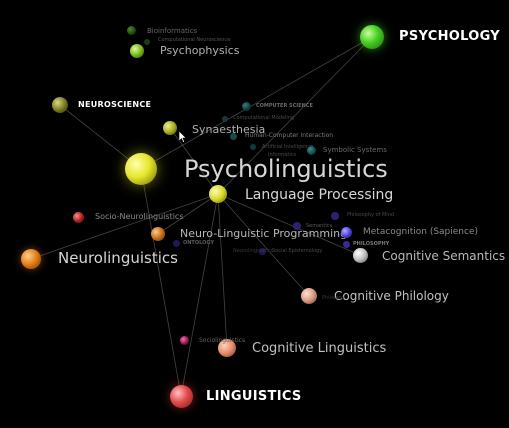 This screenshot has width=509, height=428. What do you see at coordinates (289, 224) in the screenshot?
I see `edge-language-processing-semantics` at bounding box center [289, 224].